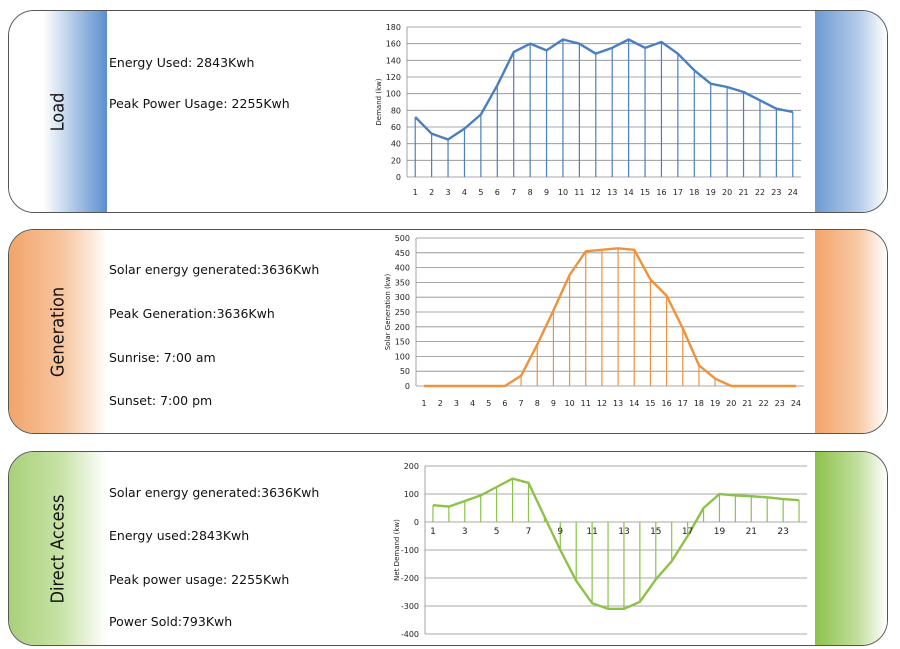 This screenshot has width=900, height=649. Describe the element at coordinates (405, 371) in the screenshot. I see `y-tick-label: 50` at that location.